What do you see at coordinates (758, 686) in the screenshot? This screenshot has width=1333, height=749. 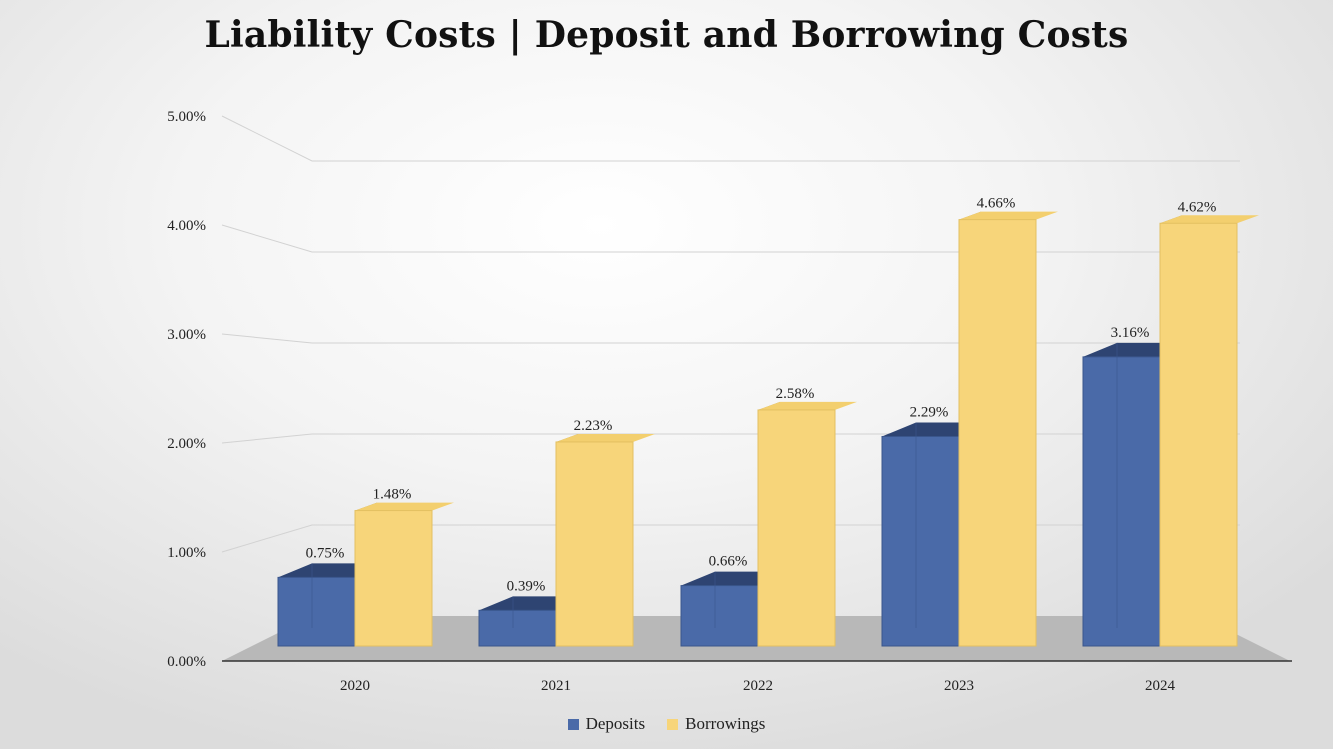 I see `x-tick-label: 2022` at bounding box center [758, 686].